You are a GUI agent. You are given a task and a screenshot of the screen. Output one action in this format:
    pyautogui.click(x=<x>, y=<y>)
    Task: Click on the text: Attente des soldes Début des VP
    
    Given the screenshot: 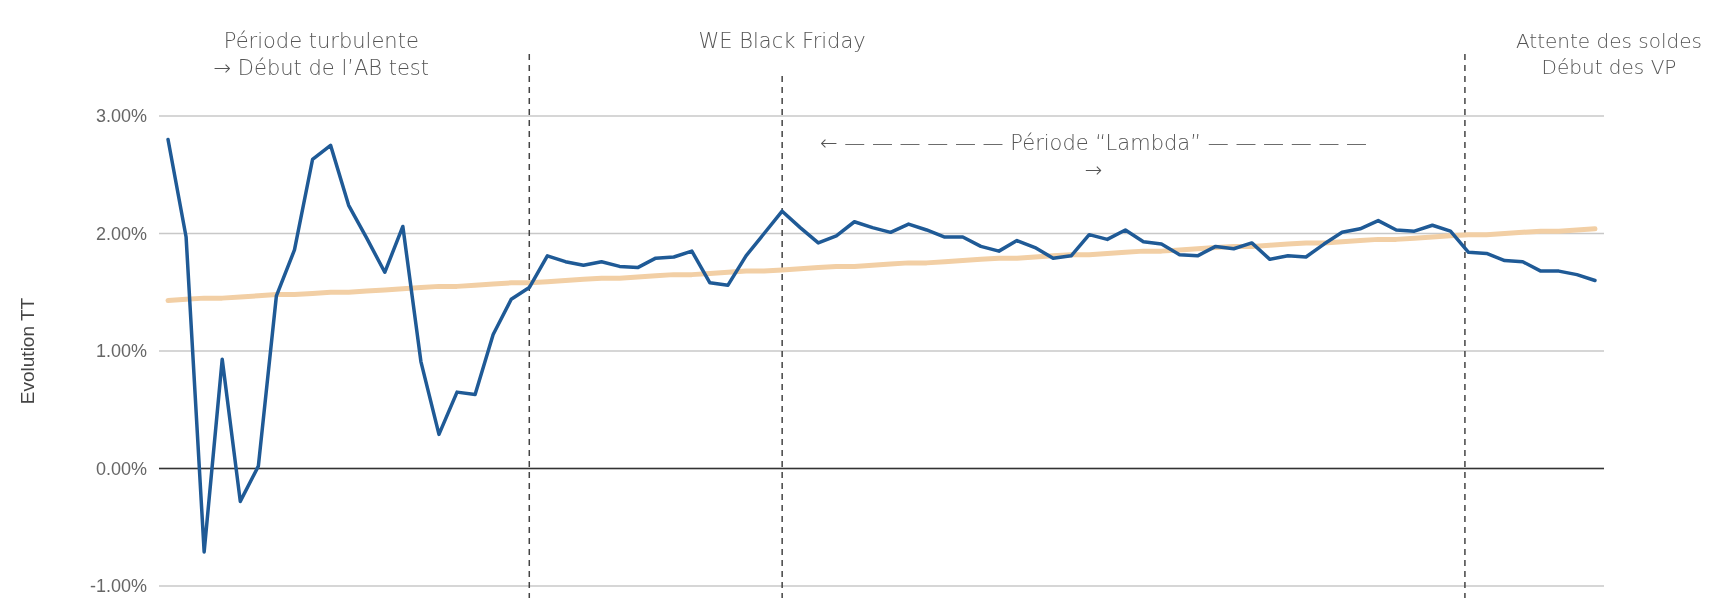 What is the action you would take?
    pyautogui.click(x=1609, y=54)
    